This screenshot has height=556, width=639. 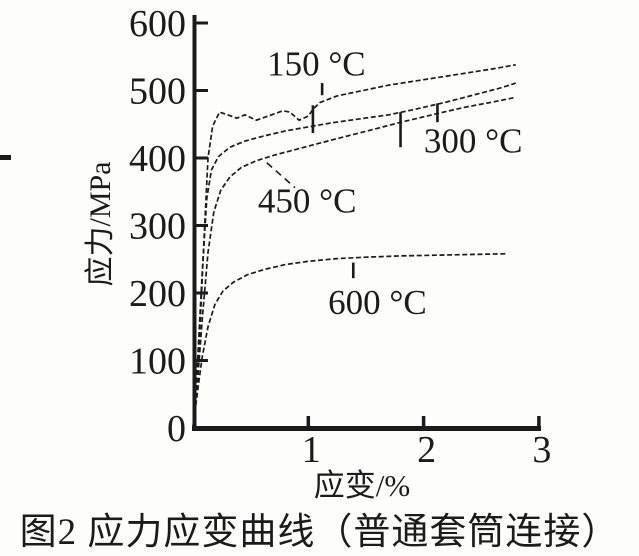 What do you see at coordinates (377, 302) in the screenshot?
I see `curve-600c-label: 600 °C` at bounding box center [377, 302].